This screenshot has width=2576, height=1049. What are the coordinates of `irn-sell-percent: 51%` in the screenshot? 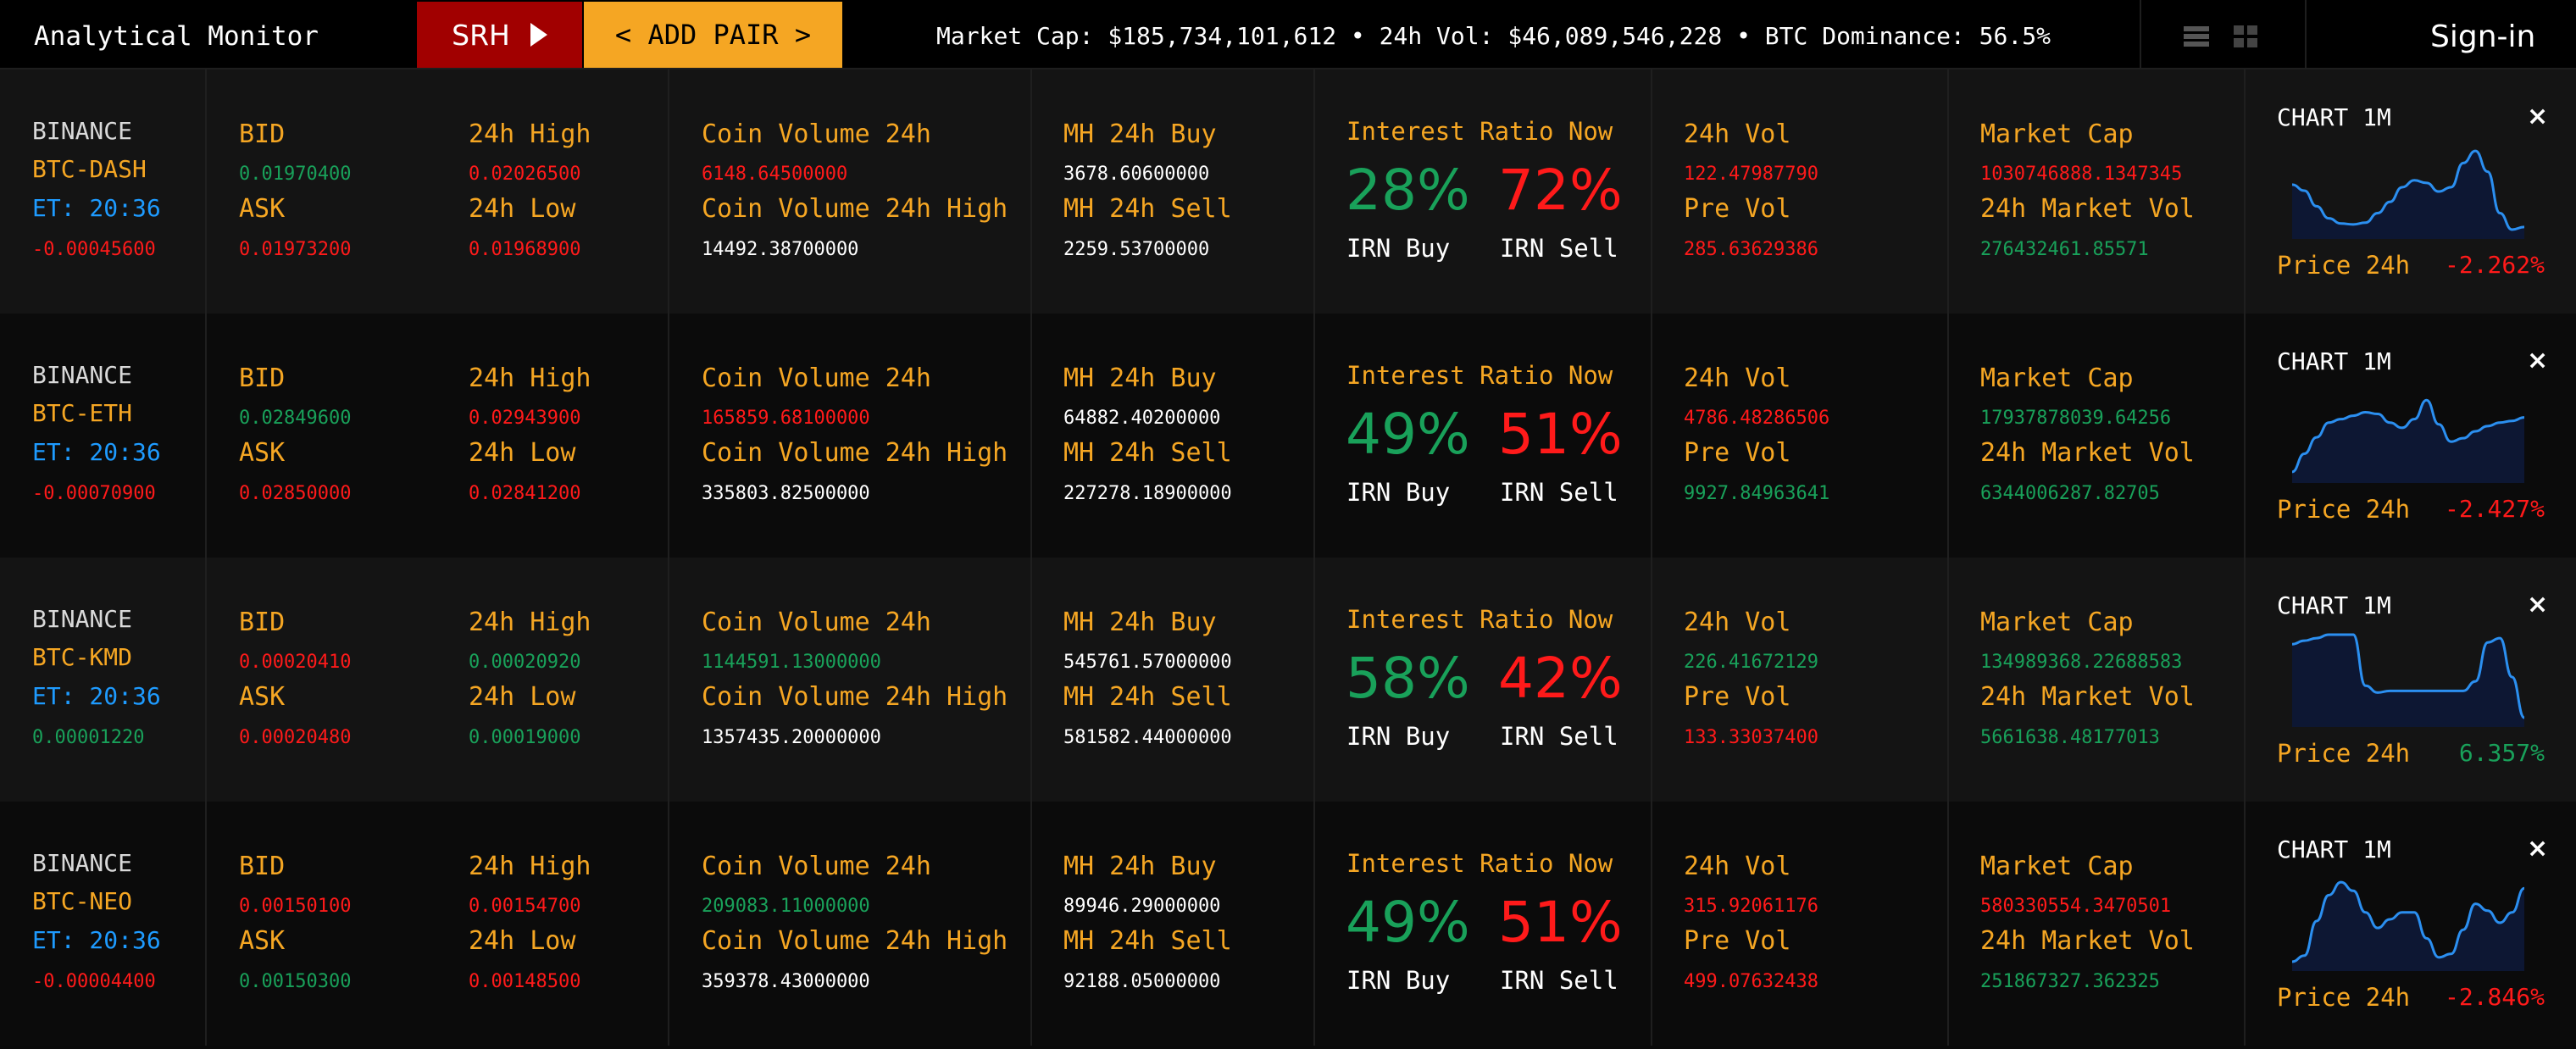 It's located at (1560, 922).